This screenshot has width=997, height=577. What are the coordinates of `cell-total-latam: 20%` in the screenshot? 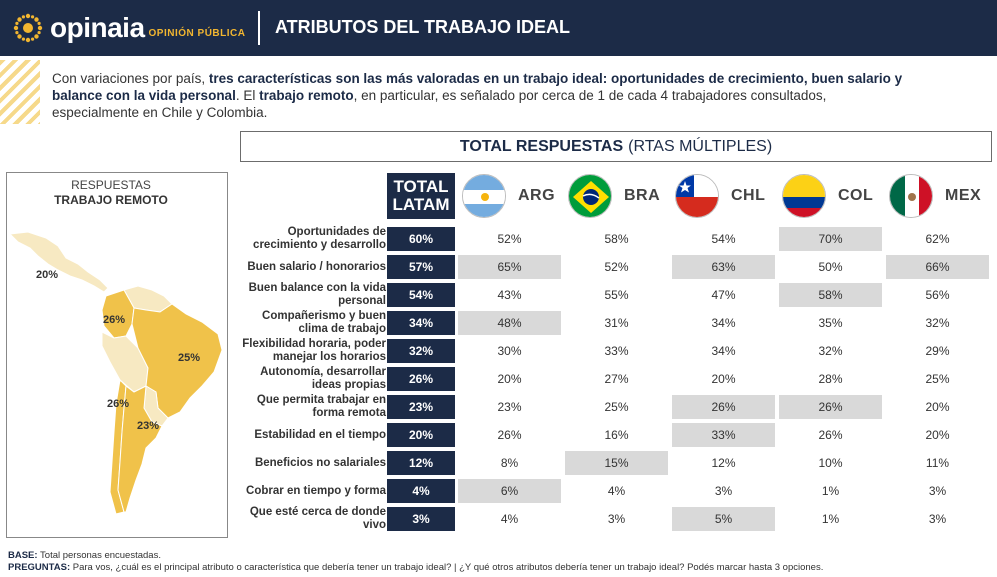 It's located at (421, 435).